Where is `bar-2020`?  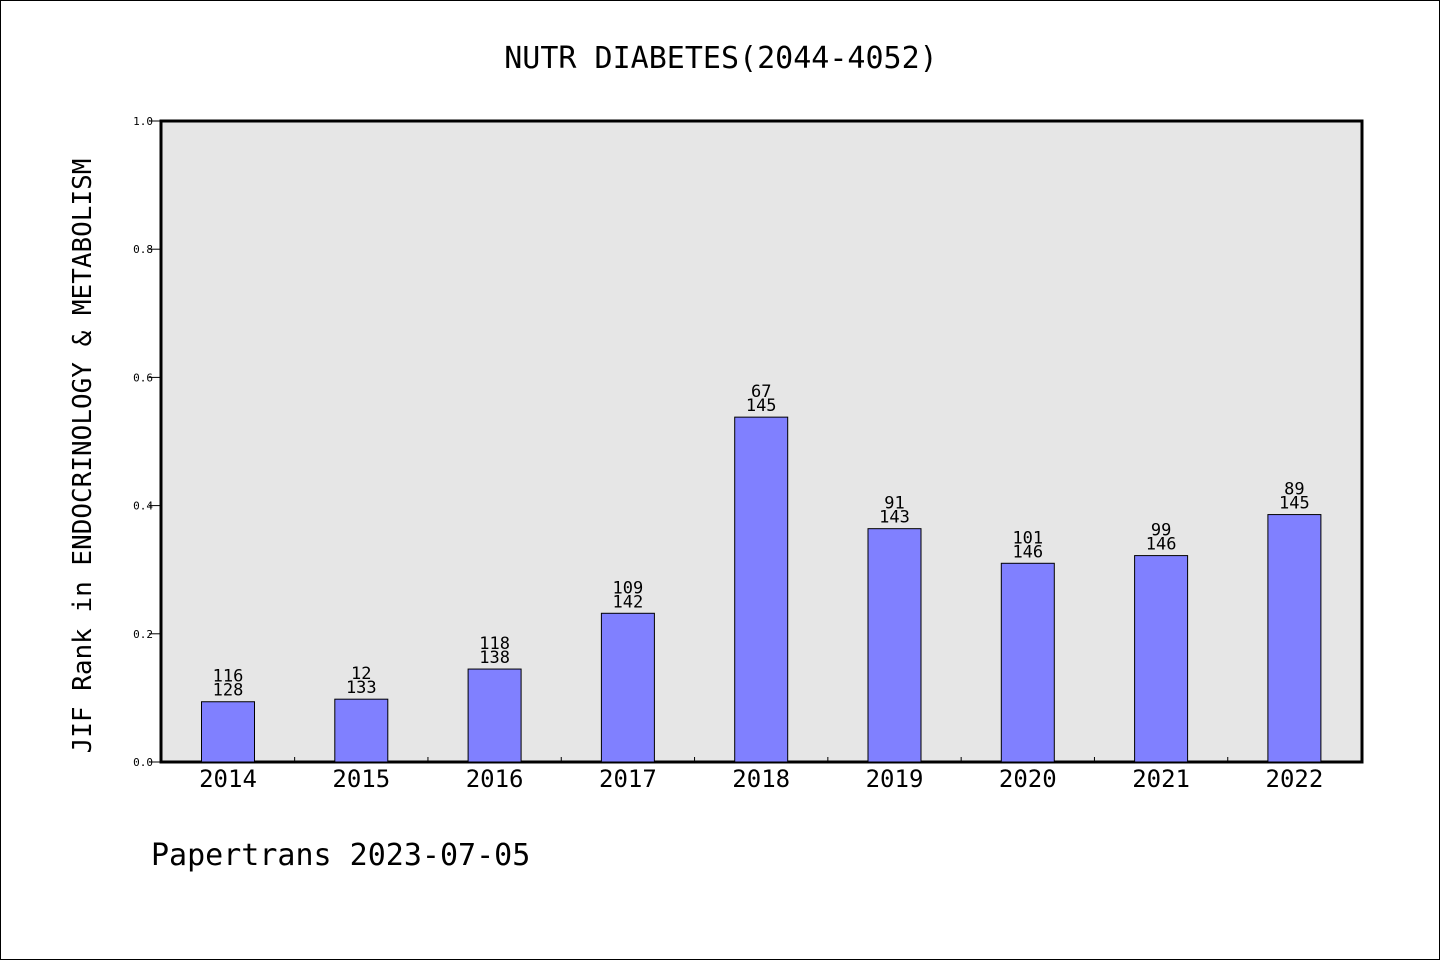
bar-2020 is located at coordinates (1027, 662).